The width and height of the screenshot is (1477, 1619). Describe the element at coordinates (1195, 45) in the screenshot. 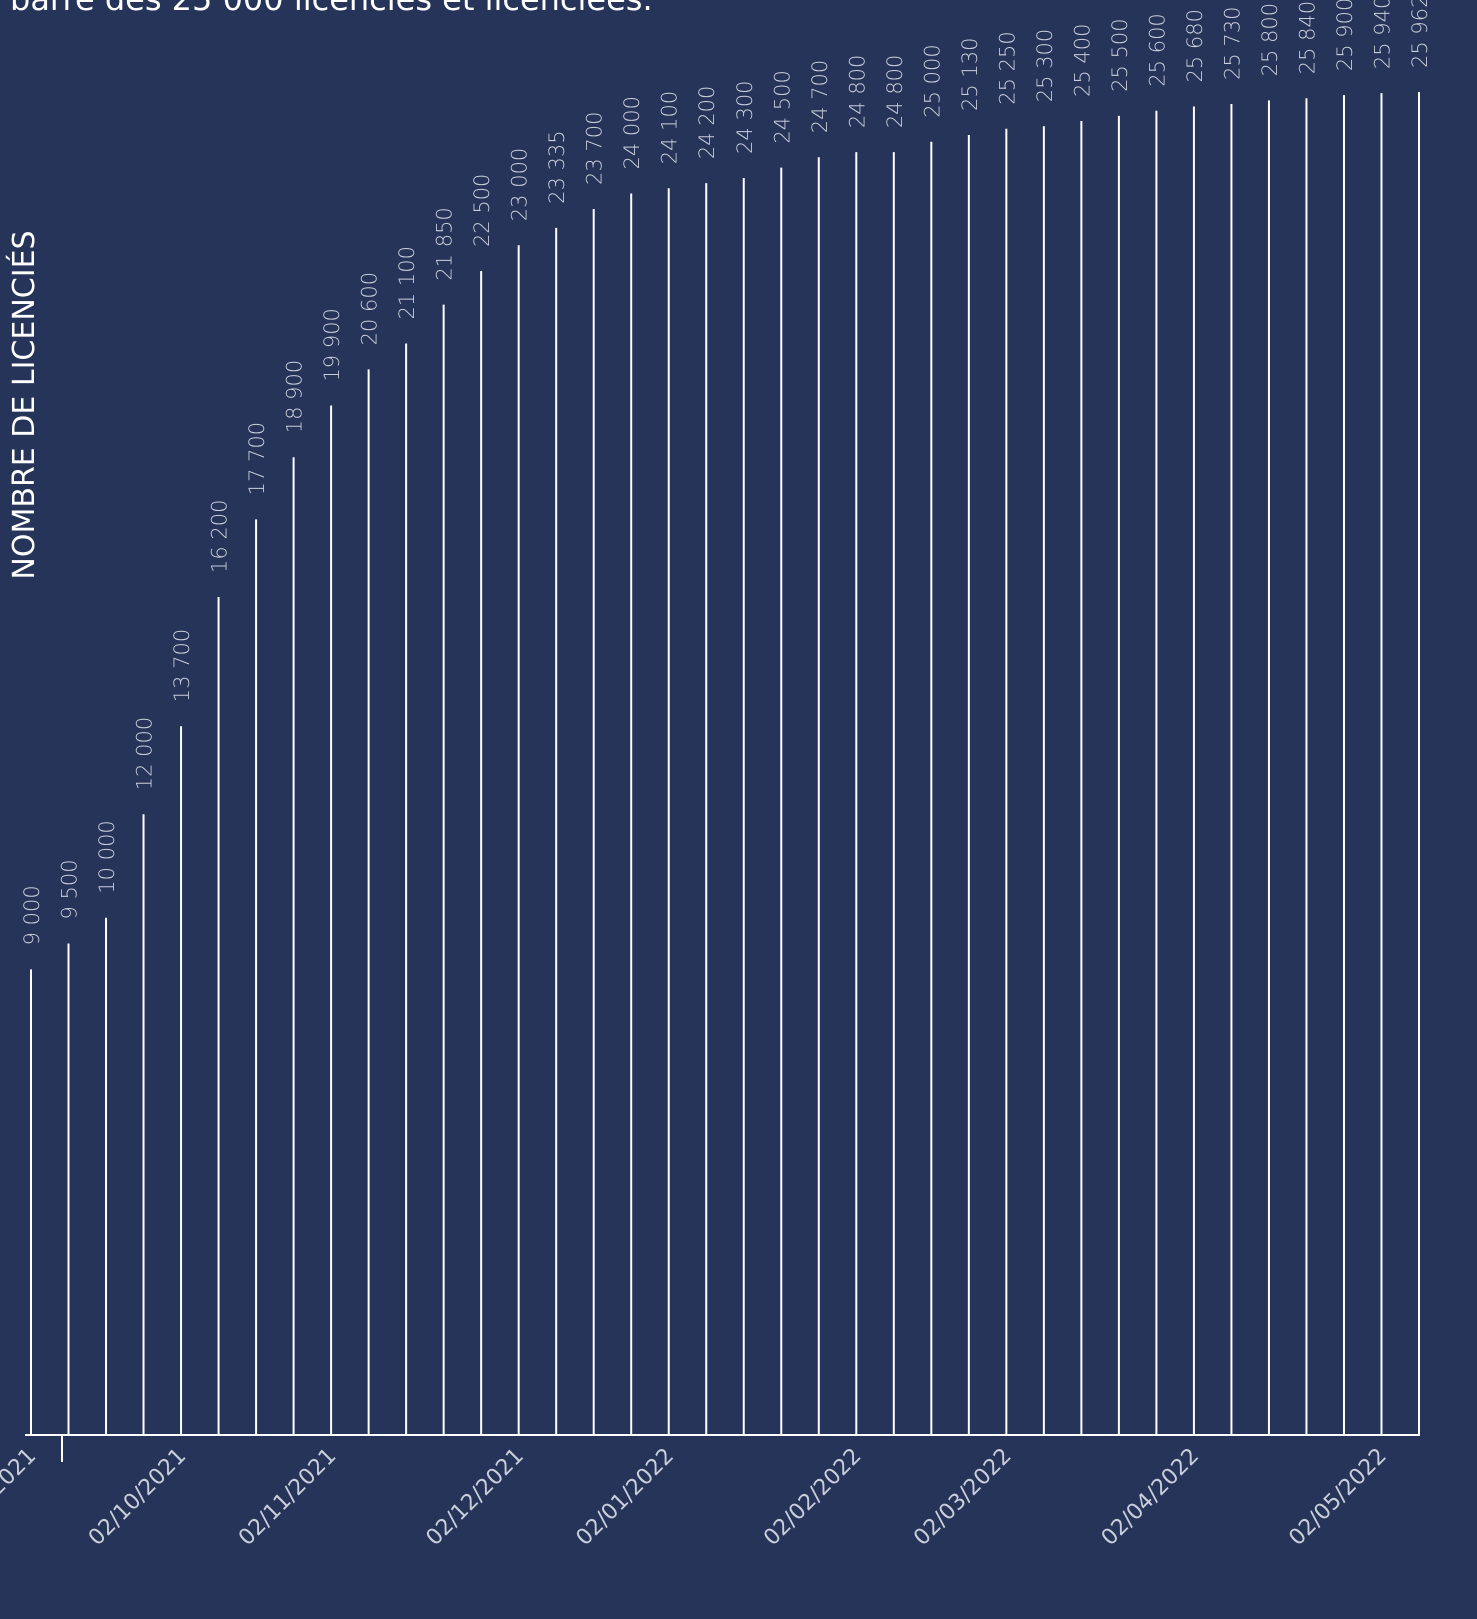

I see `value-label: 25 680` at that location.